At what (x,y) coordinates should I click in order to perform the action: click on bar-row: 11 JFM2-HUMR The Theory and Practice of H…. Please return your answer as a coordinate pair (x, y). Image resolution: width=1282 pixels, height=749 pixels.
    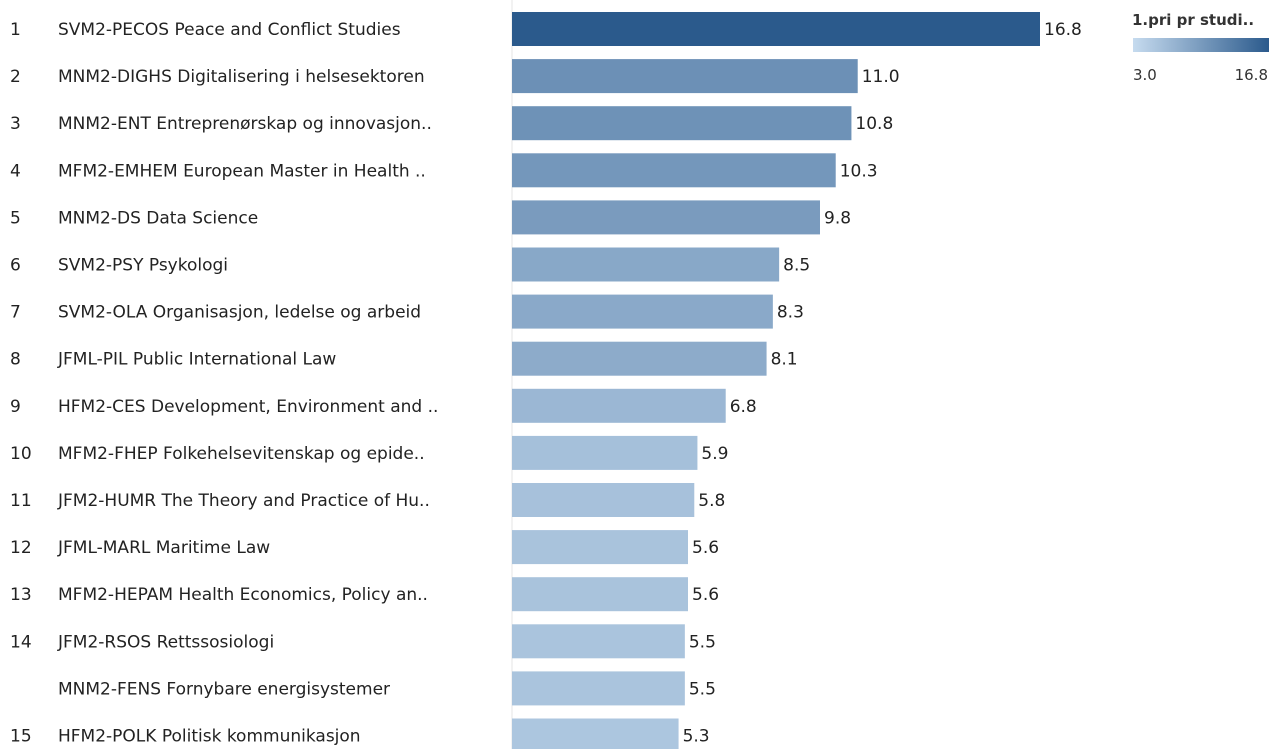
    Looking at the image, I should click on (367, 500).